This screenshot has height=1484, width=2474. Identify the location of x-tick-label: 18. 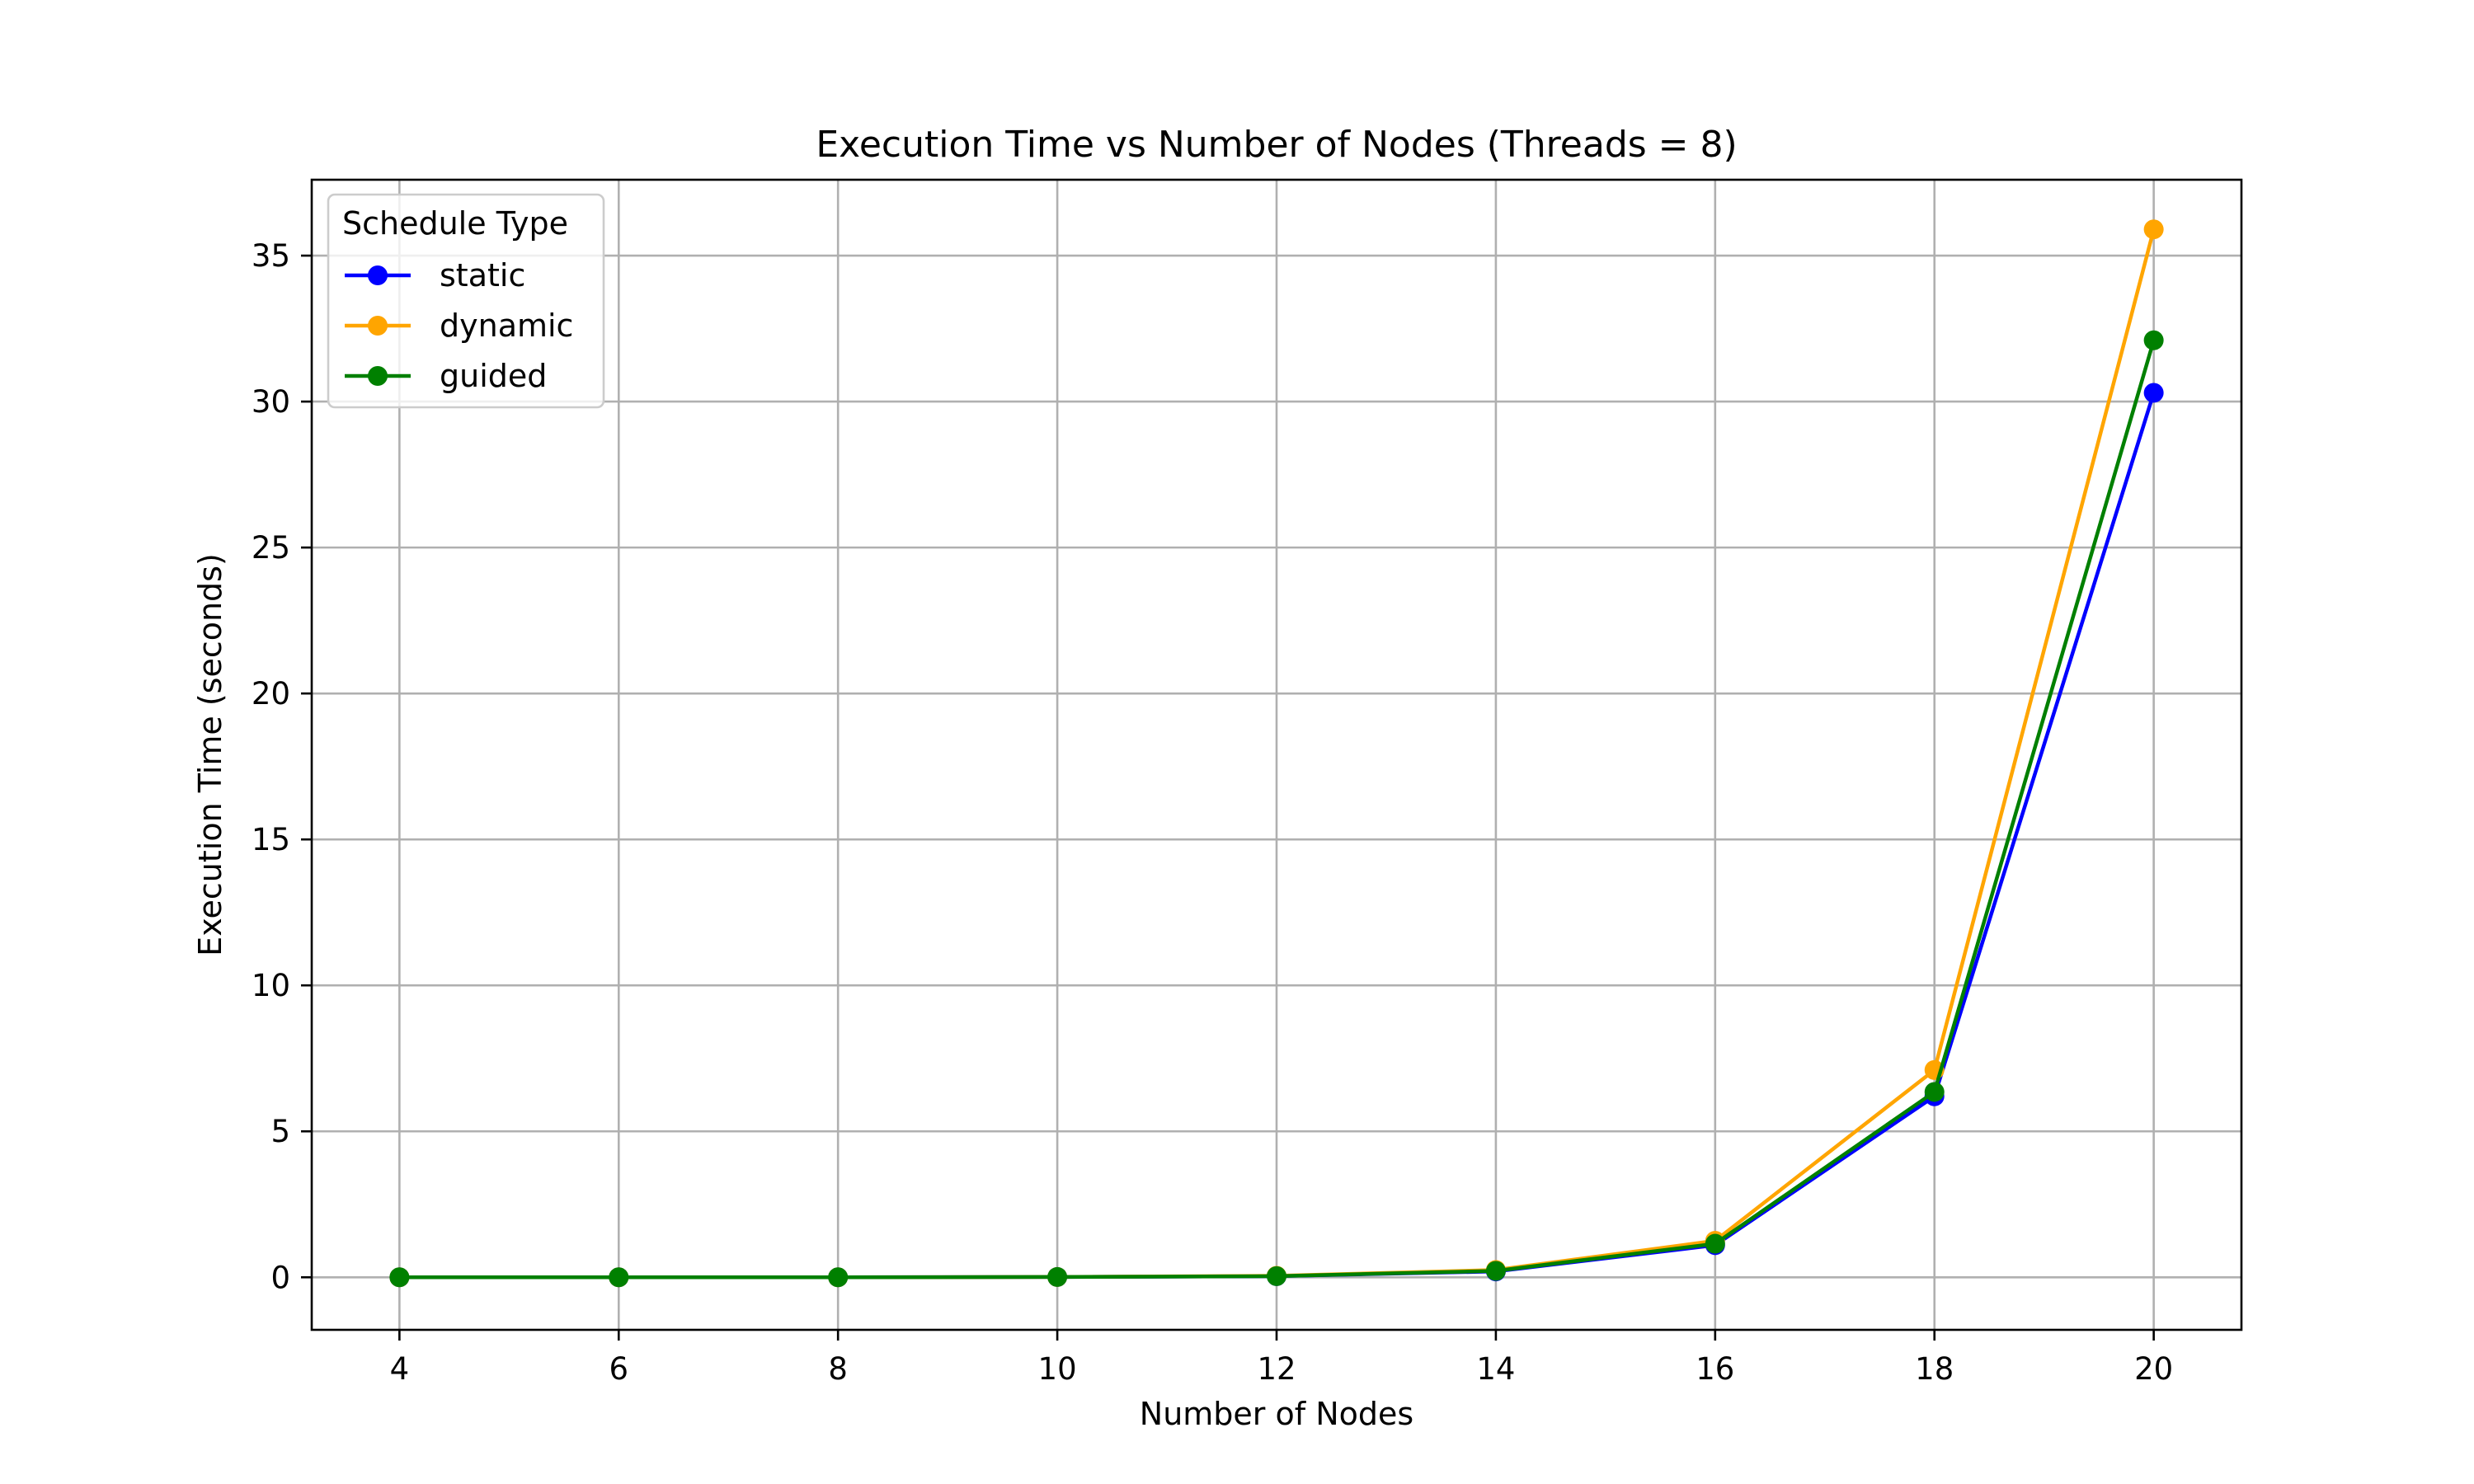
(1934, 1369).